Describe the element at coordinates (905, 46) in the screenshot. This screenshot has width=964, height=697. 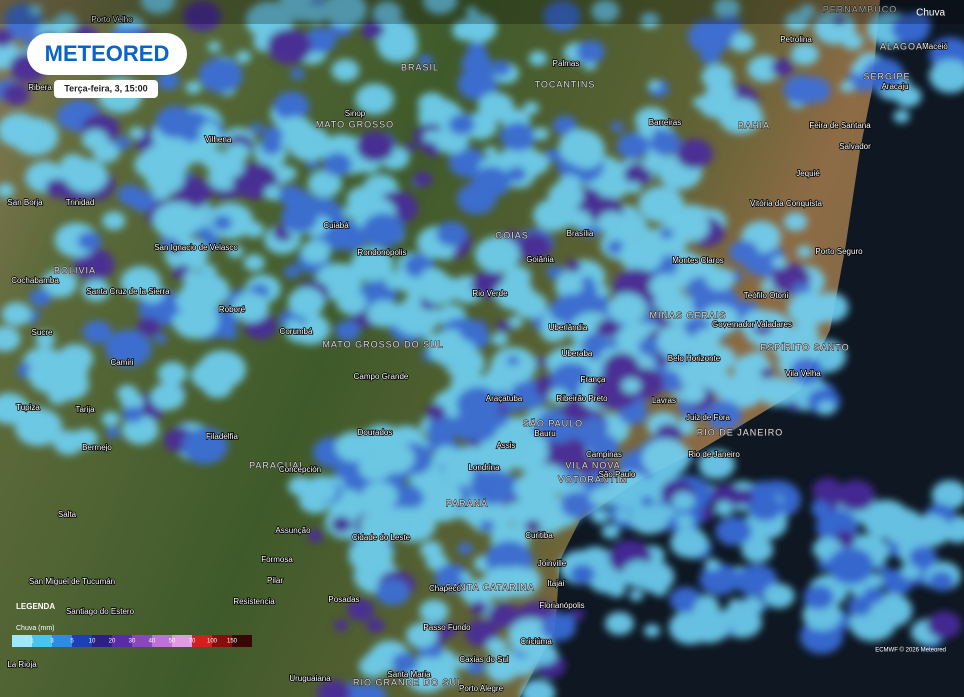
I see `region-label: ALAGOAS` at that location.